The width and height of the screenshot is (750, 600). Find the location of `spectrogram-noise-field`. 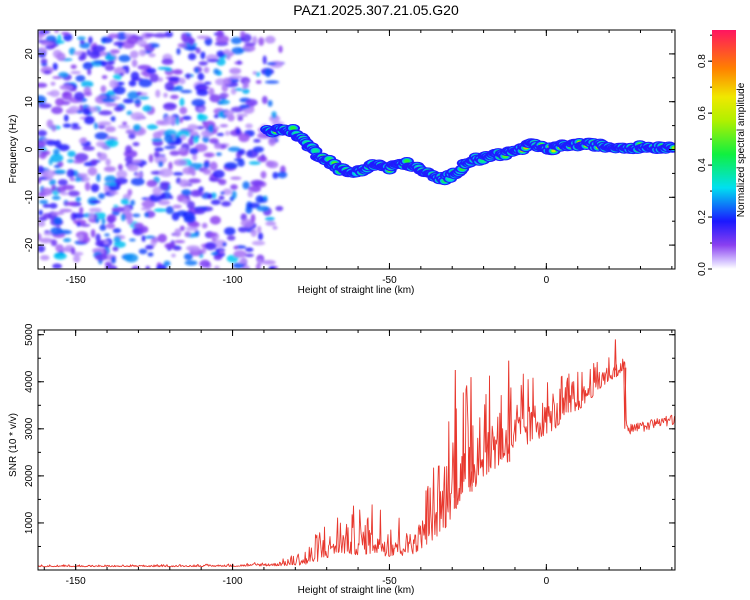

spectrogram-noise-field is located at coordinates (163, 149).